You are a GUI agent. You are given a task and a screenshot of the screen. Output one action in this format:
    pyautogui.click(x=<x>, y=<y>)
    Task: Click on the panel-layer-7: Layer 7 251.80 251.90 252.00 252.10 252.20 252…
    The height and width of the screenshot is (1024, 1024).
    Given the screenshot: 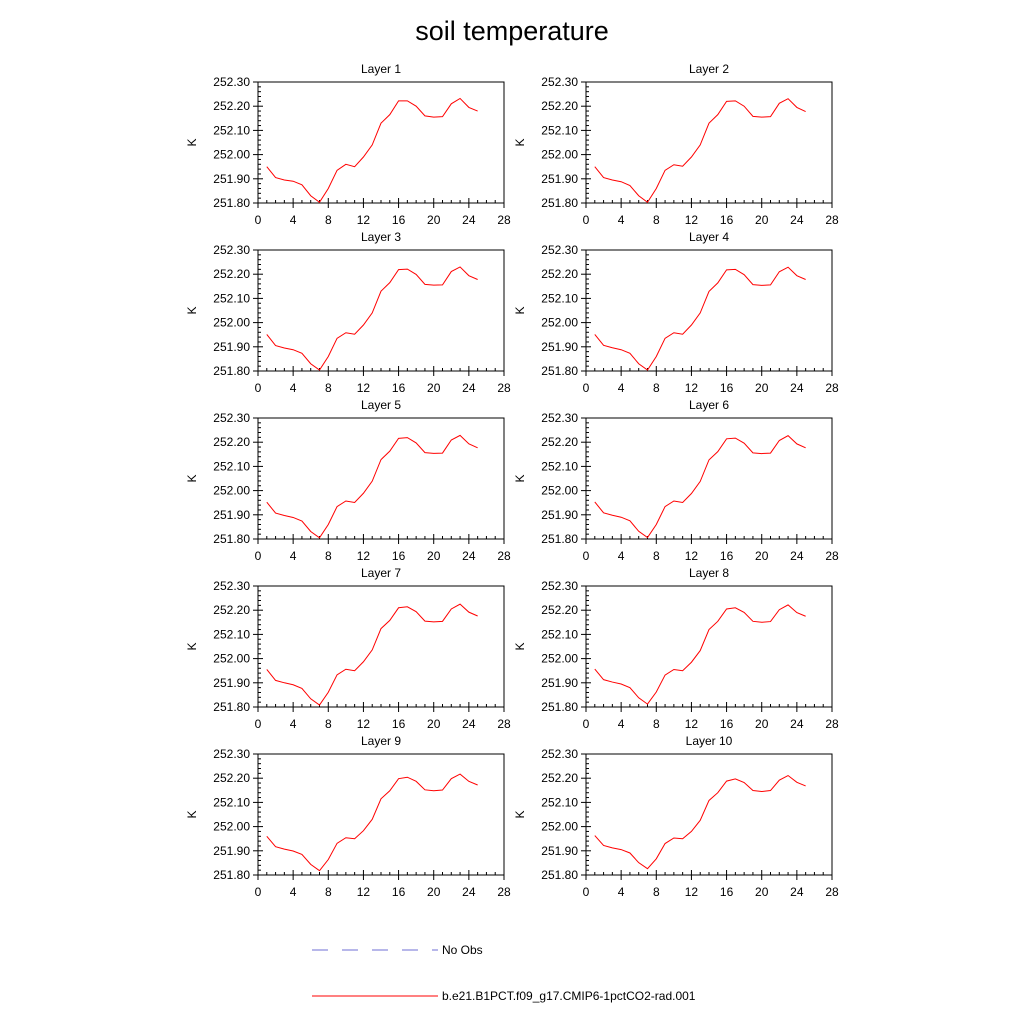 What is the action you would take?
    pyautogui.click(x=348, y=648)
    